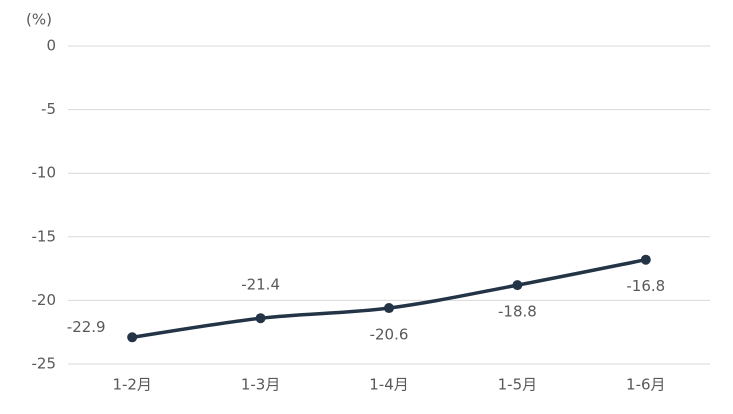 This screenshot has width=733, height=414. Describe the element at coordinates (51, 46) in the screenshot. I see `y-tick-label: 0` at that location.